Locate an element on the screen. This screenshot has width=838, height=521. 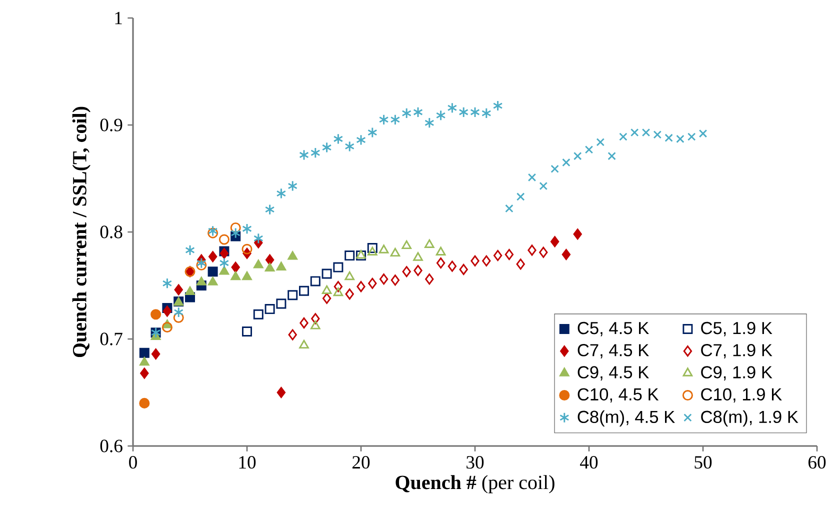
x-tick-label: 60 is located at coordinates (817, 462).